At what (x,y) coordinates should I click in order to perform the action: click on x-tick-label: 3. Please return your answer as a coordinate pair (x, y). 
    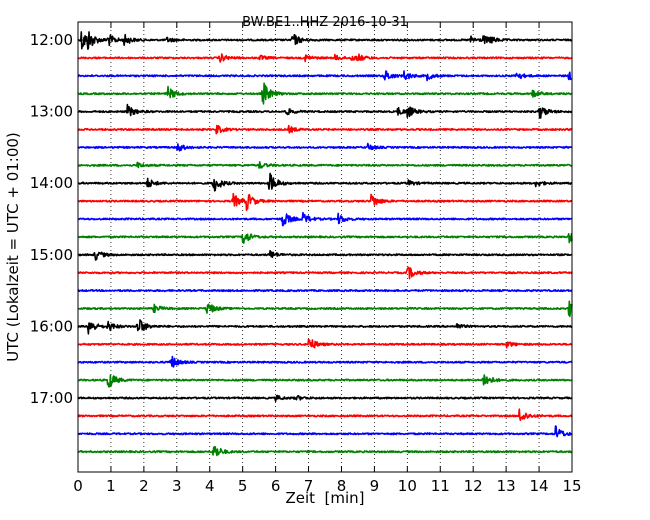
    Looking at the image, I should click on (177, 486).